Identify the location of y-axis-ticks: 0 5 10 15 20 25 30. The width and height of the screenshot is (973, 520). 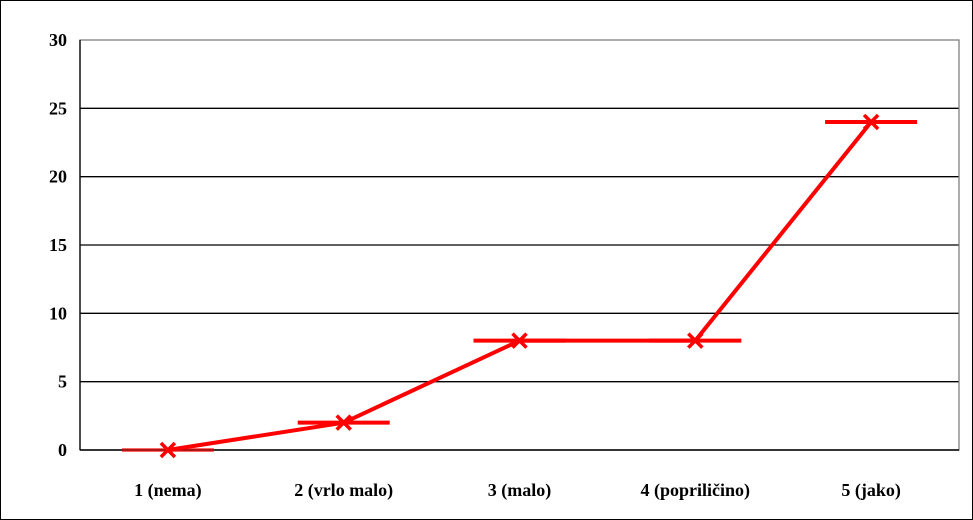
(58, 245).